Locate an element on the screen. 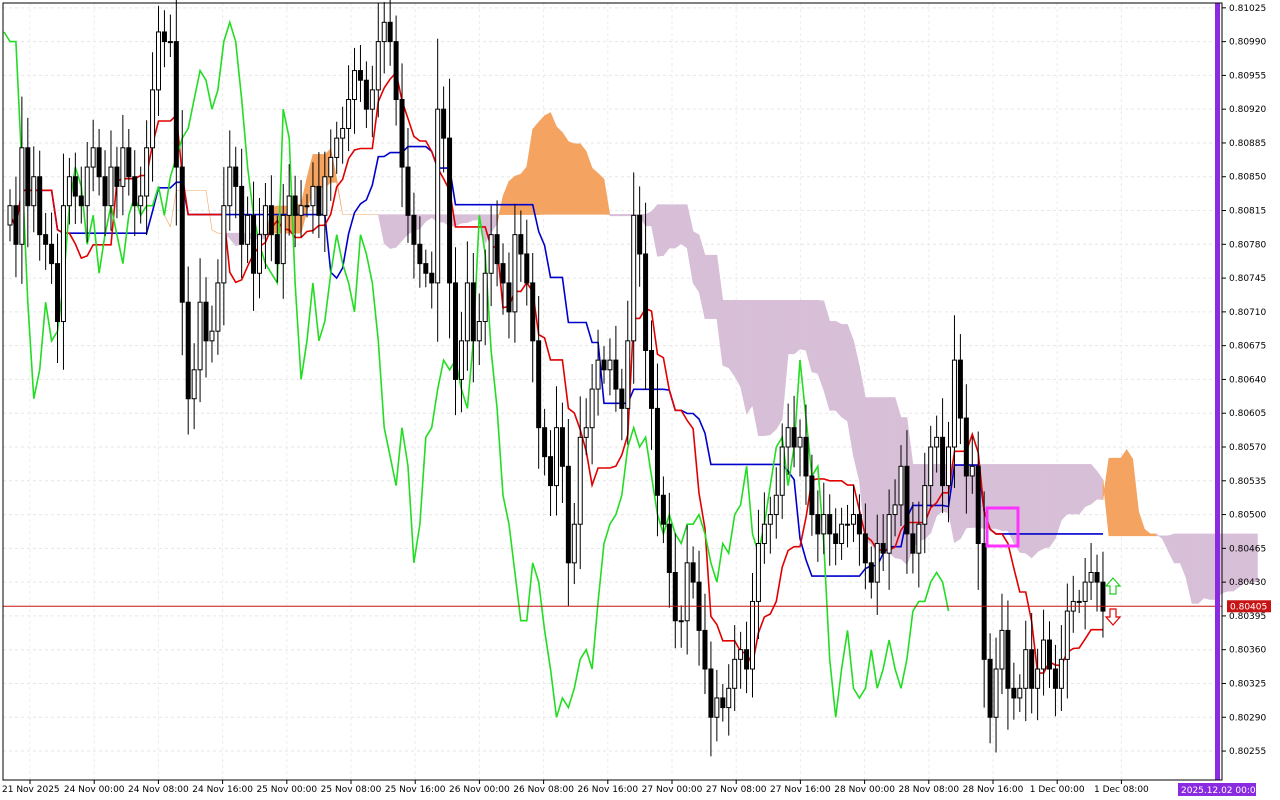  current-price-label: 0.80405 is located at coordinates (1248, 607).